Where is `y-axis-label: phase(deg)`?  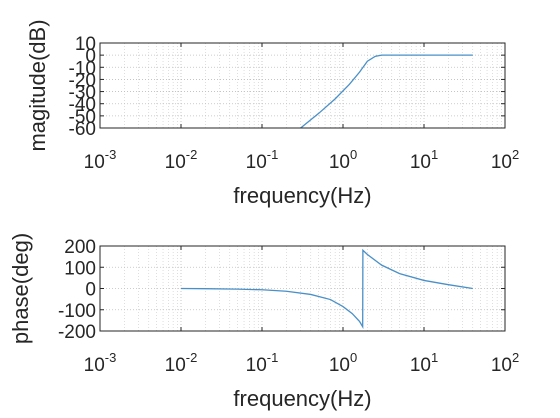
y-axis-label: phase(deg) is located at coordinates (20, 288).